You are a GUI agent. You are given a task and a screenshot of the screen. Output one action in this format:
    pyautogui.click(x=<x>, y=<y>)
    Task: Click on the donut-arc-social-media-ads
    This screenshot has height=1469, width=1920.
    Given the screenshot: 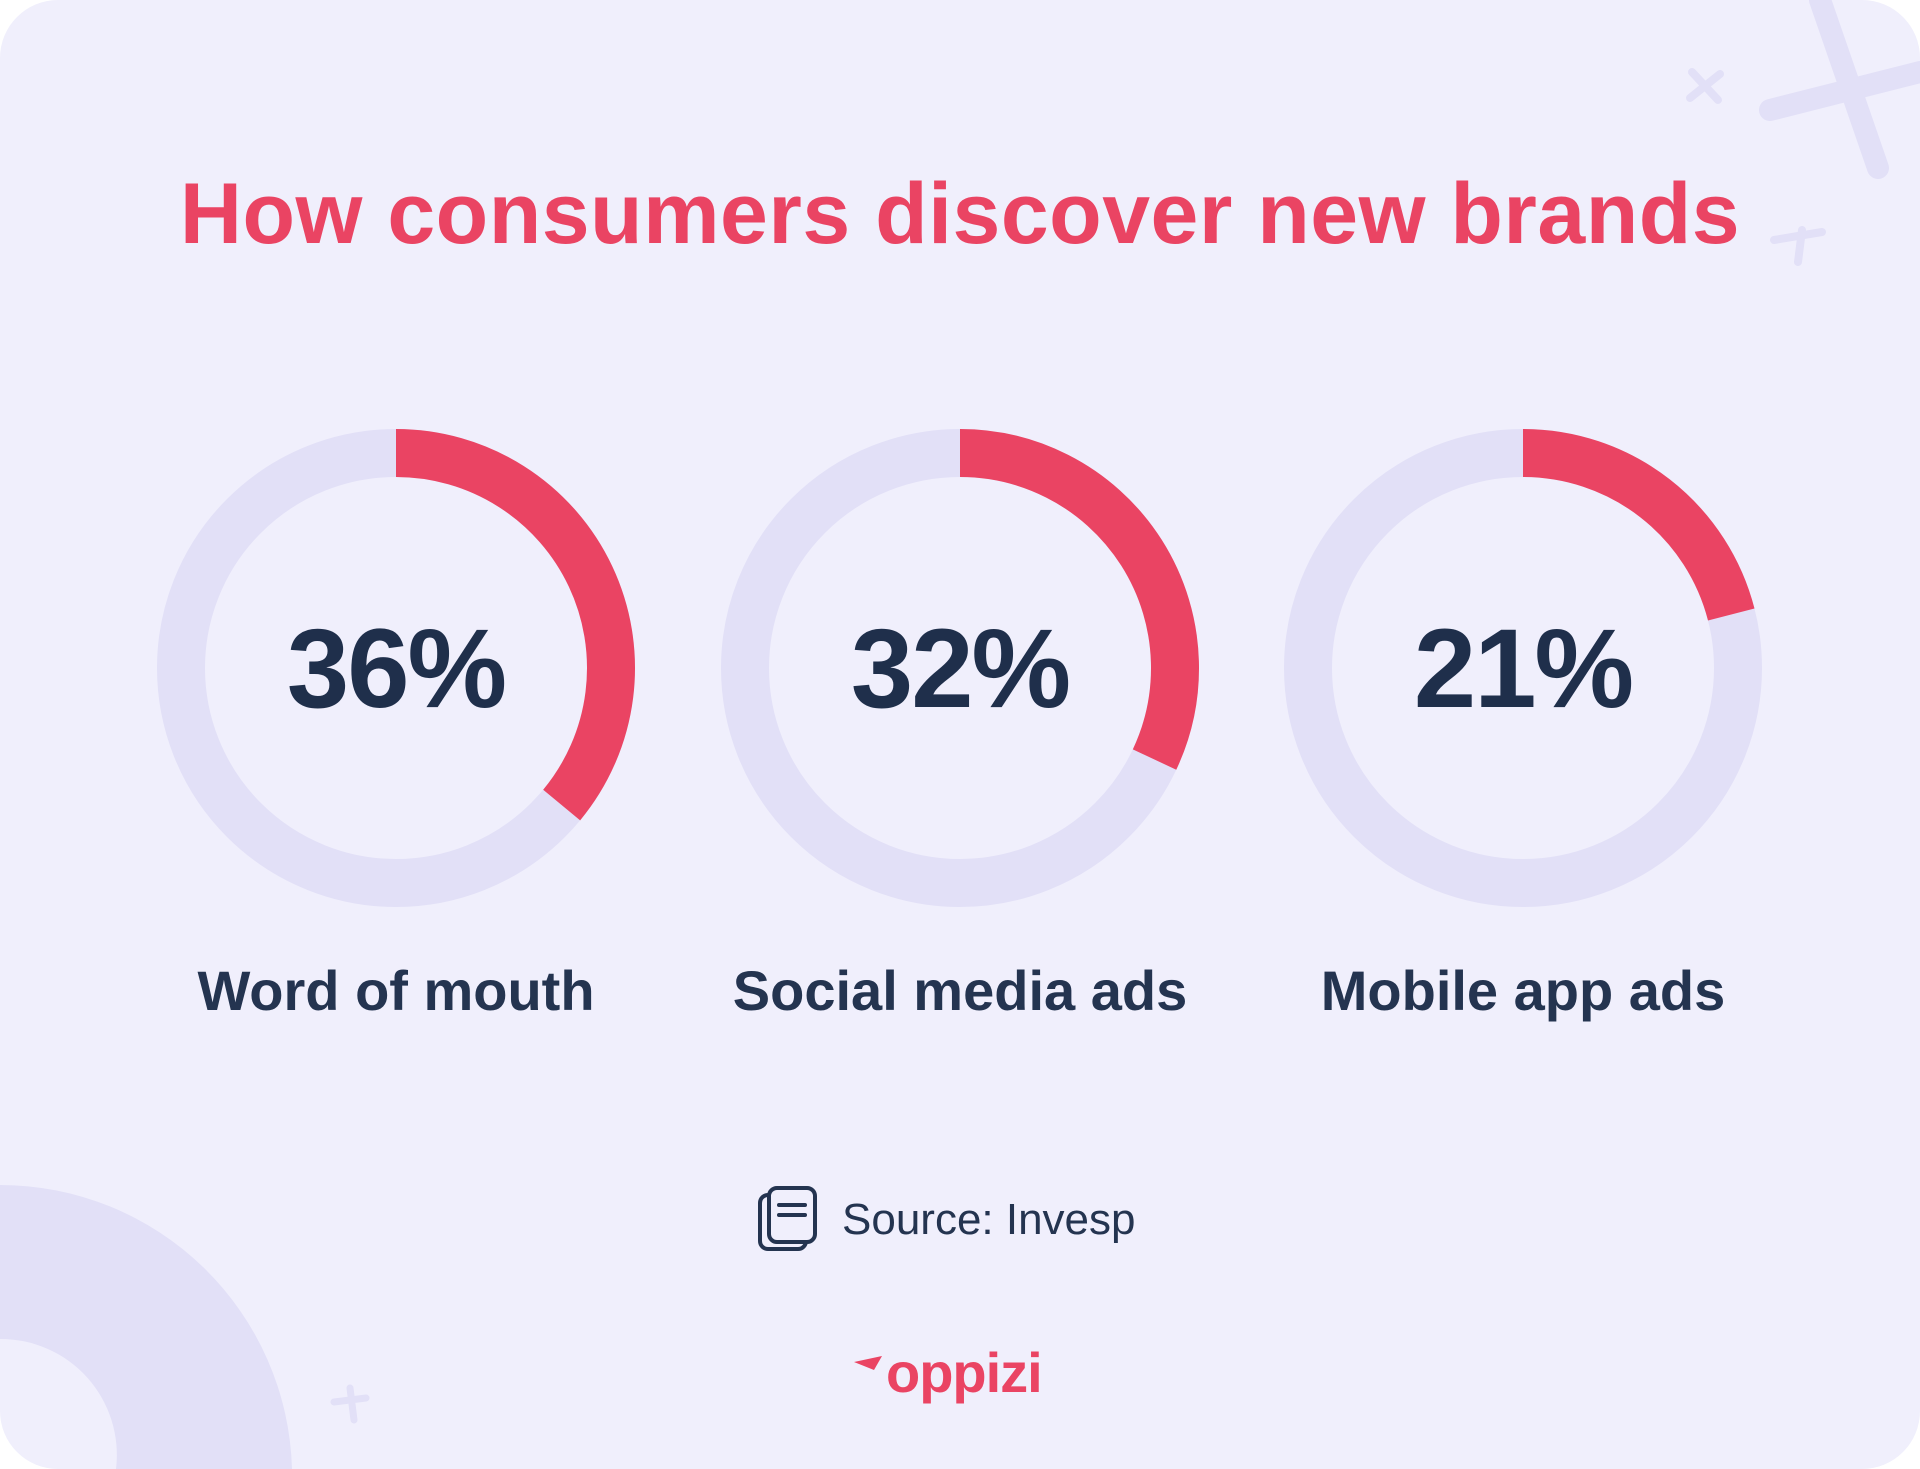 What is the action you would take?
    pyautogui.click(x=1079, y=599)
    